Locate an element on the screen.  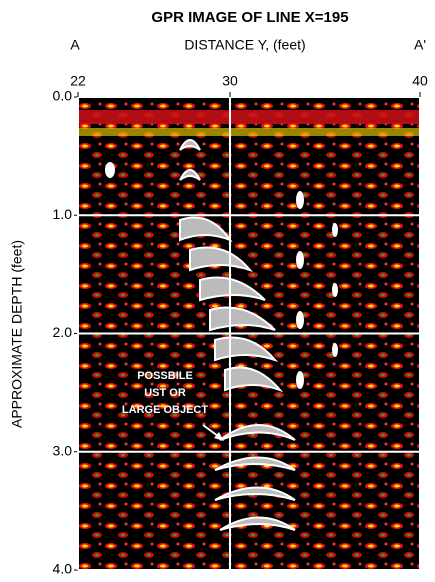
x-tick-label: 22 is located at coordinates (78, 81).